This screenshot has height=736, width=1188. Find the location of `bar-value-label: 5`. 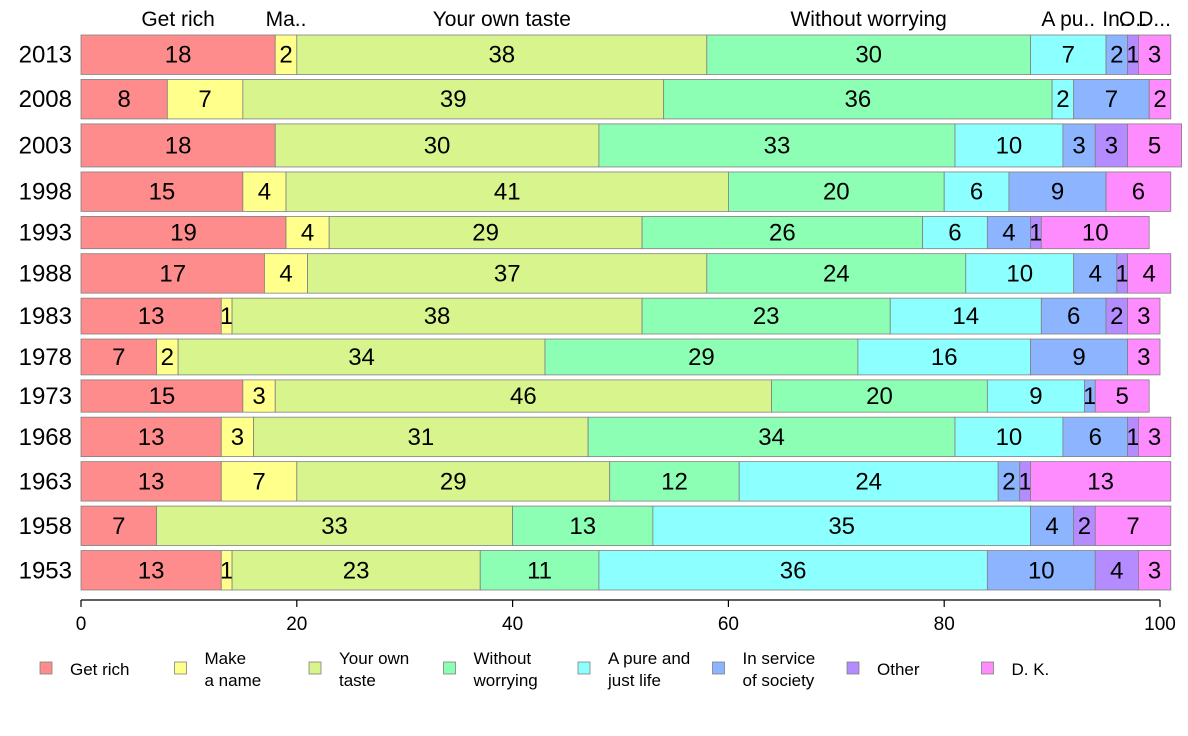

bar-value-label: 5 is located at coordinates (1154, 145).